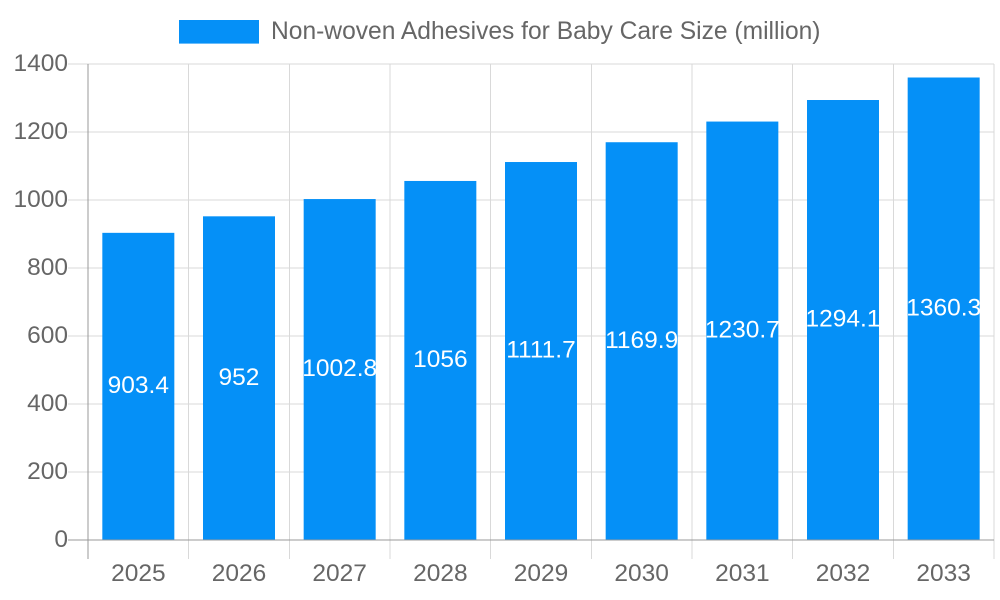  What do you see at coordinates (47, 267) in the screenshot?
I see `svg-text: 800` at bounding box center [47, 267].